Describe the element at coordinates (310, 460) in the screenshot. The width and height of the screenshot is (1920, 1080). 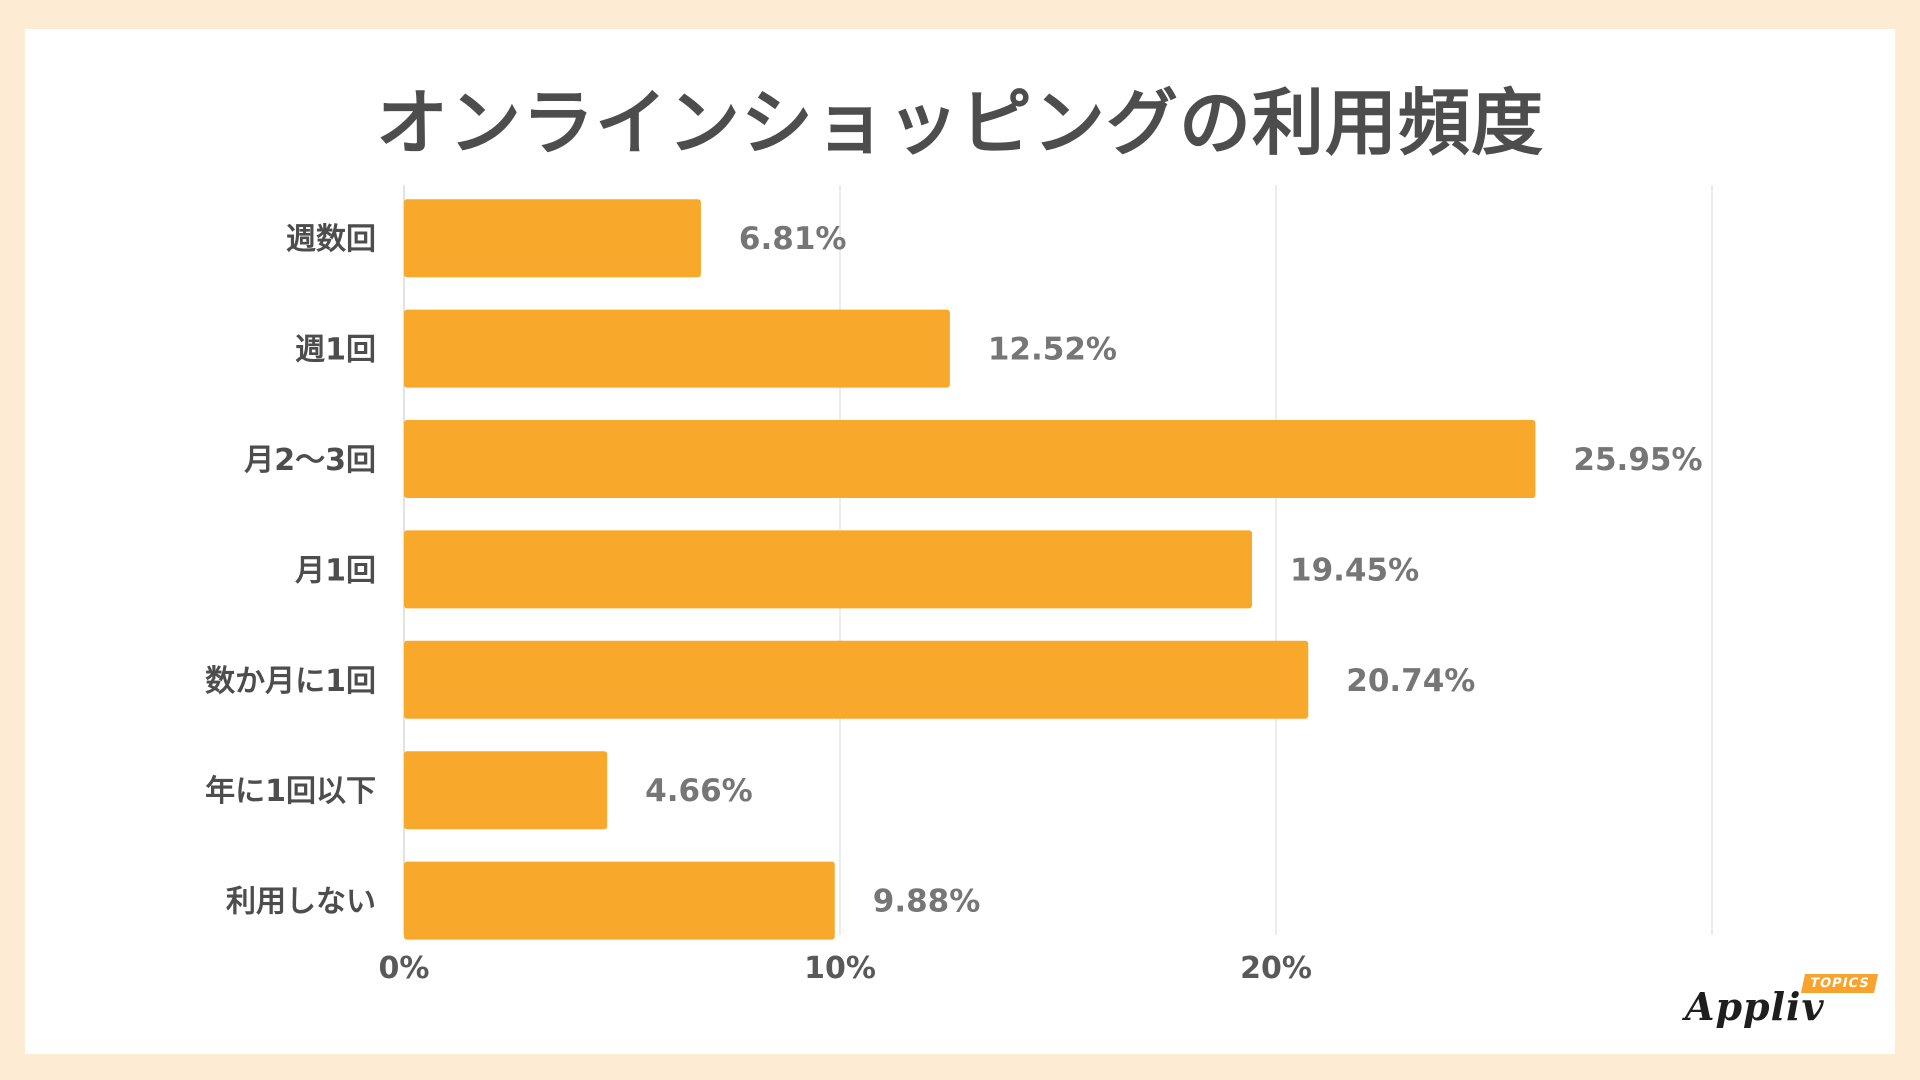
I see `category-label: 月2〜3回` at that location.